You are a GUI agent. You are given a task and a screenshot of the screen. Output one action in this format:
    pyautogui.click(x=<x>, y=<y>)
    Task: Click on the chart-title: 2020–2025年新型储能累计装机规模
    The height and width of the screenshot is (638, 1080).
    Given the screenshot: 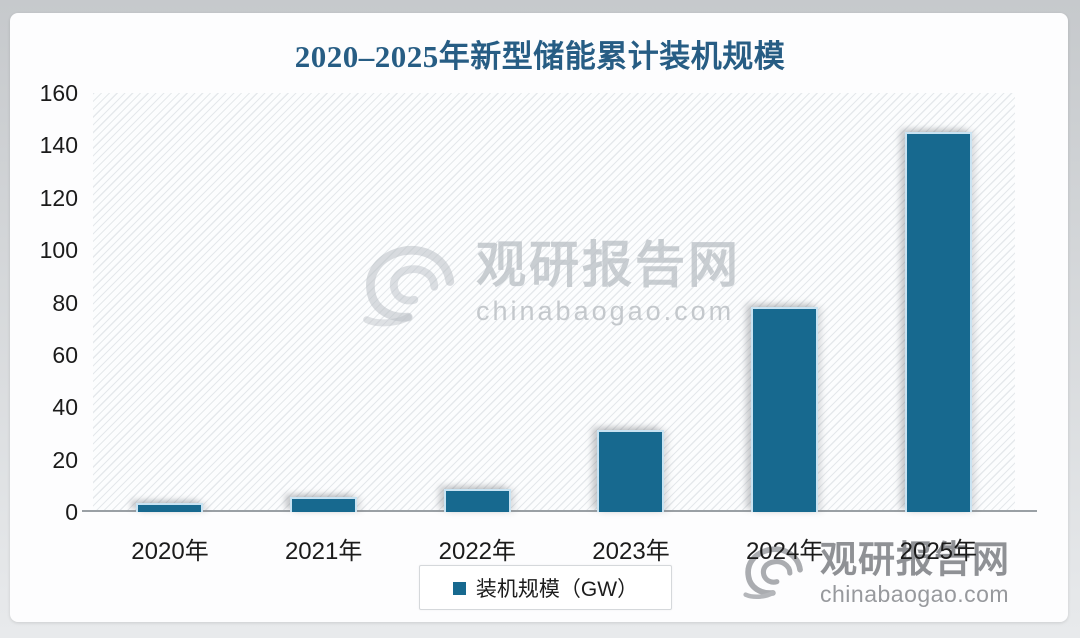 What is the action you would take?
    pyautogui.click(x=540, y=56)
    